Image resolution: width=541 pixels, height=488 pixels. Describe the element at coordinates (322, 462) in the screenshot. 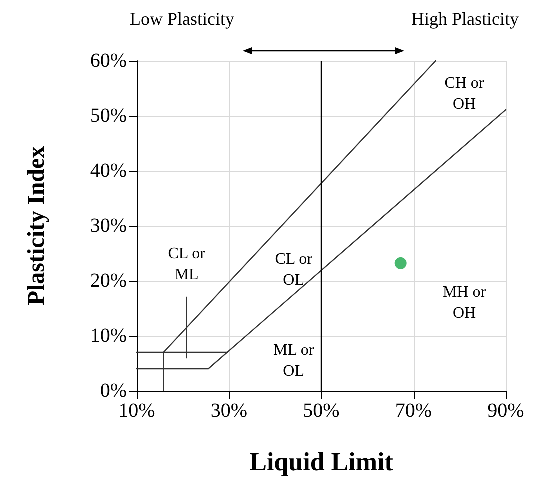

I see `x-axis-title: Liquid Limit` at that location.